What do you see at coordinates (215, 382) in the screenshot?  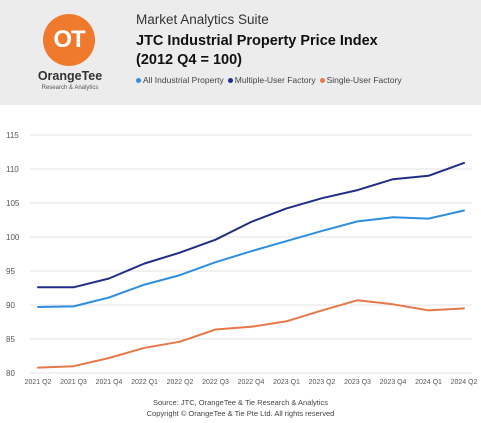 I see `x-tick-label: 2022 Q3` at bounding box center [215, 382].